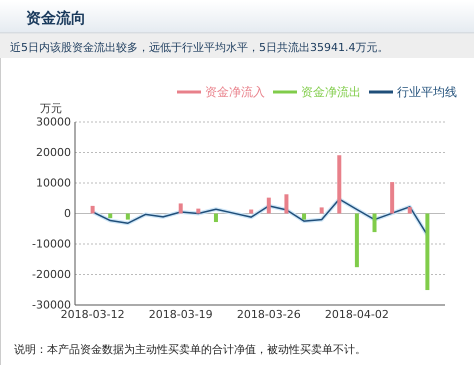 Image resolution: width=474 pixels, height=365 pixels. I want to click on chart-title: 资金流向, so click(56, 18).